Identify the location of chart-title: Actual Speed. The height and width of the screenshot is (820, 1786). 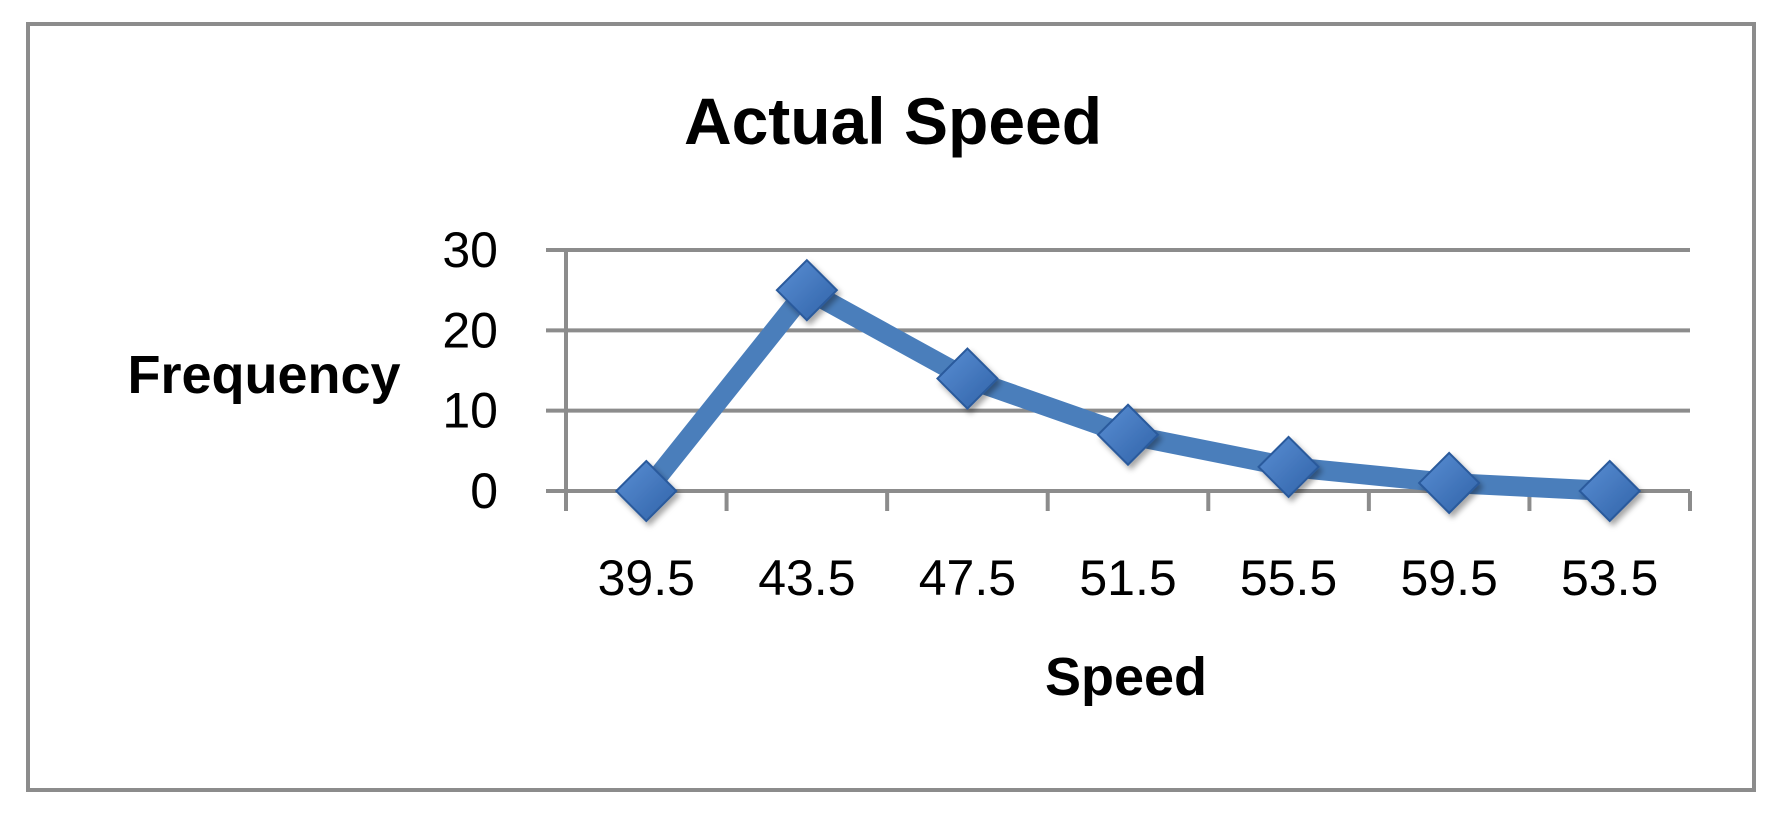
(893, 121).